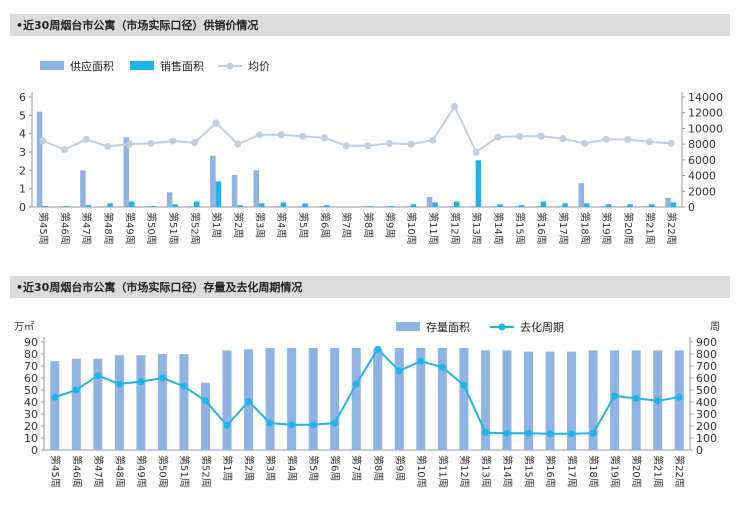 The width and height of the screenshot is (740, 517). What do you see at coordinates (184, 471) in the screenshot?
I see `category-label: 第51周` at bounding box center [184, 471].